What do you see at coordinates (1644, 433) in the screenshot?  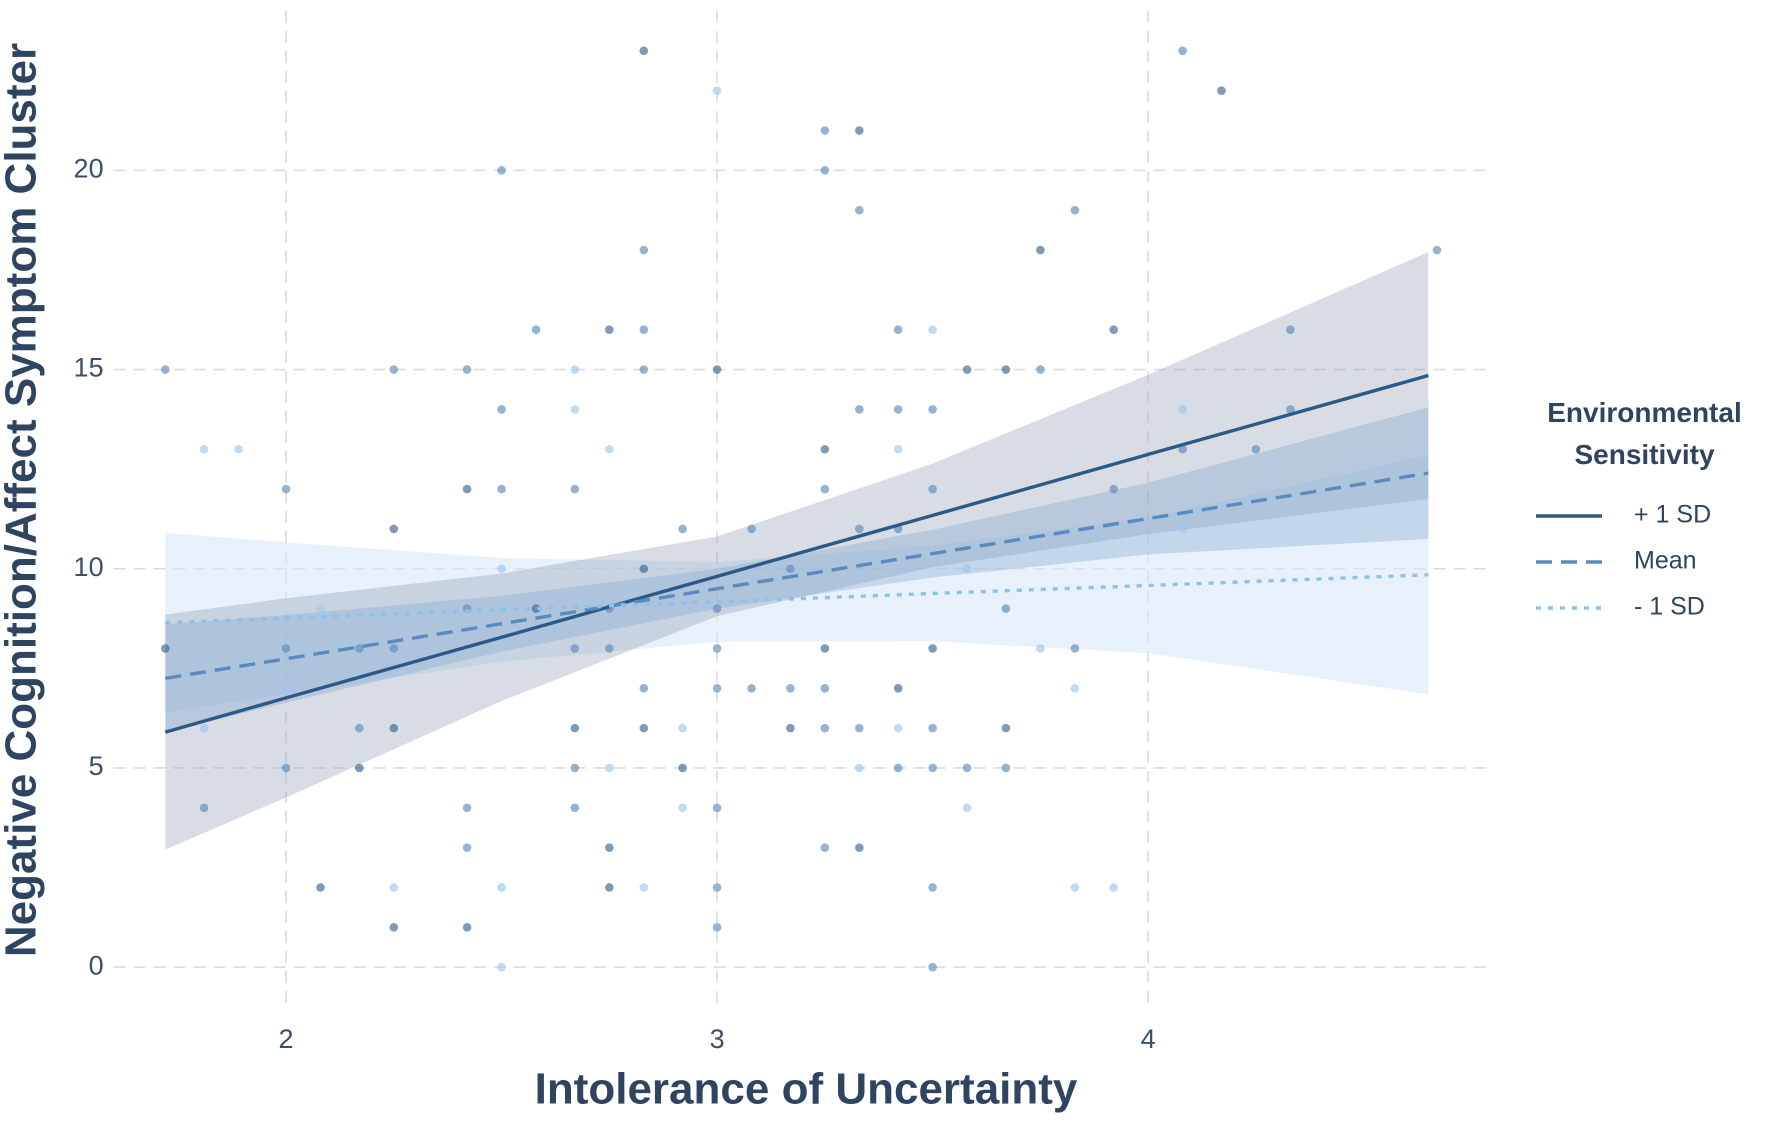 I see `legend-title: Environmental Sensitivity` at bounding box center [1644, 433].